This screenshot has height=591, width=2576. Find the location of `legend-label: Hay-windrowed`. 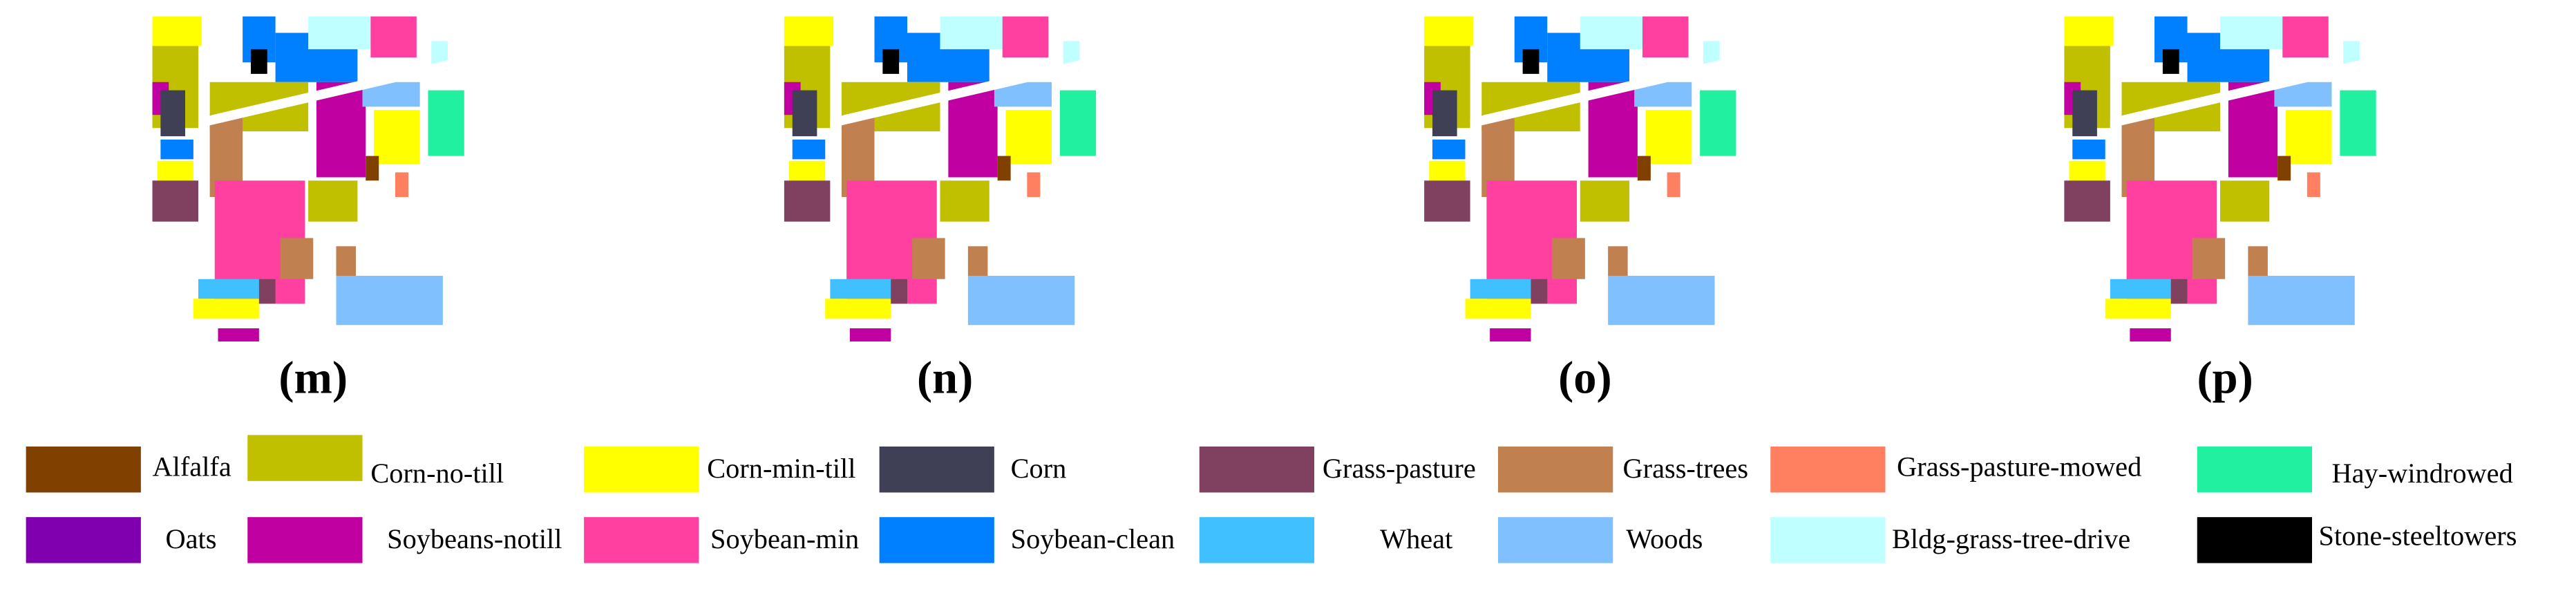

legend-label: Hay-windrowed is located at coordinates (2422, 473).